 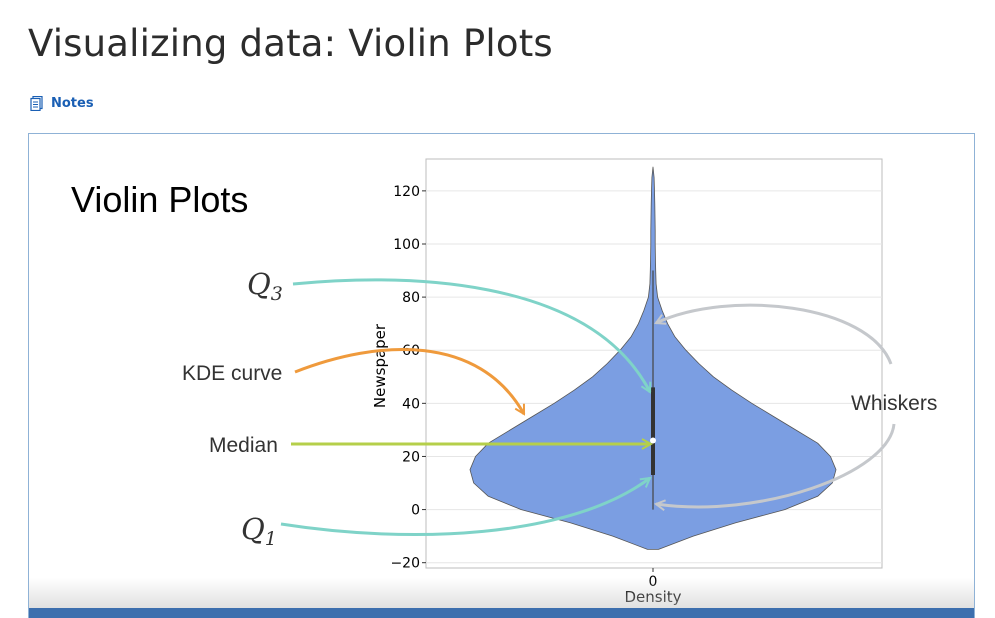 What do you see at coordinates (465, 507) in the screenshot?
I see `q1-arrow` at bounding box center [465, 507].